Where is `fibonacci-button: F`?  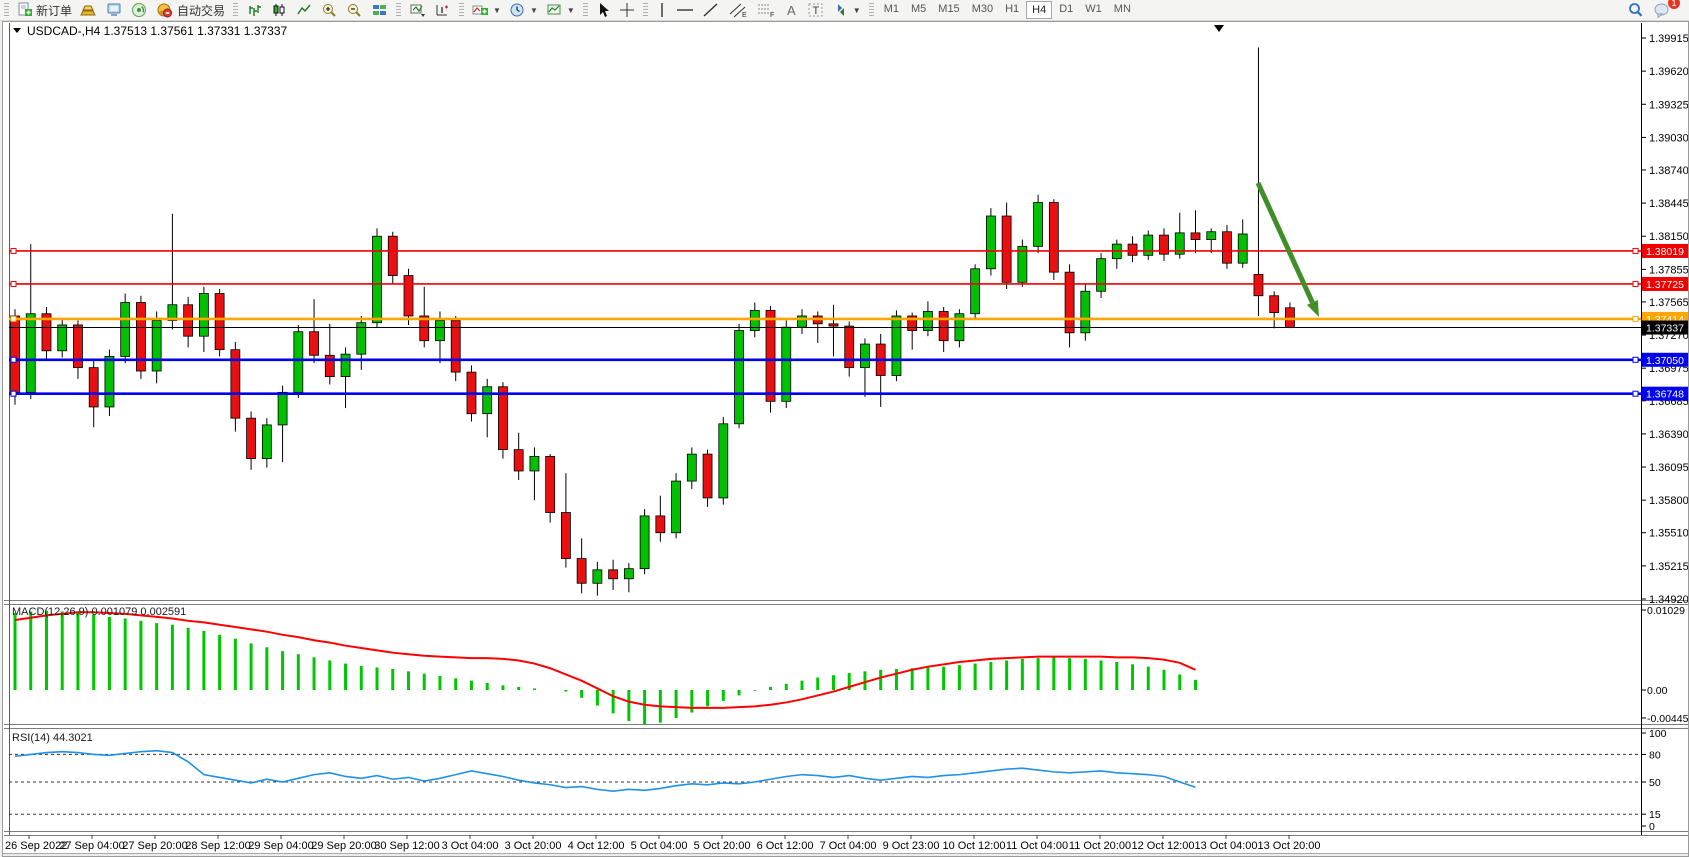 fibonacci-button: F is located at coordinates (766, 10).